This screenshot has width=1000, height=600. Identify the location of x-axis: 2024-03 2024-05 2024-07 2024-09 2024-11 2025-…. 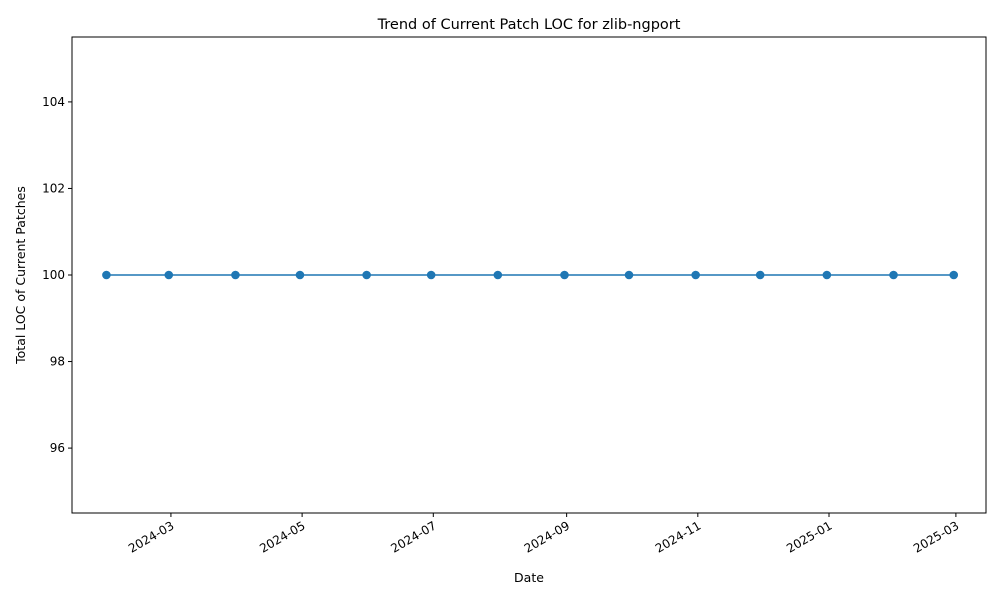
(543, 534).